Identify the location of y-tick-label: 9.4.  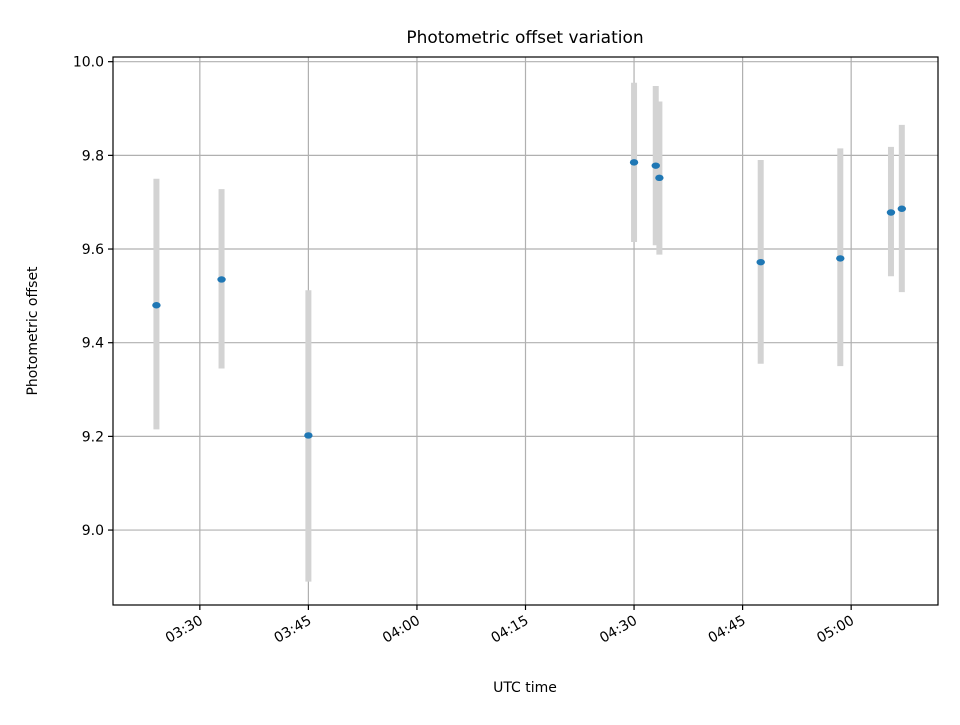
(93, 344).